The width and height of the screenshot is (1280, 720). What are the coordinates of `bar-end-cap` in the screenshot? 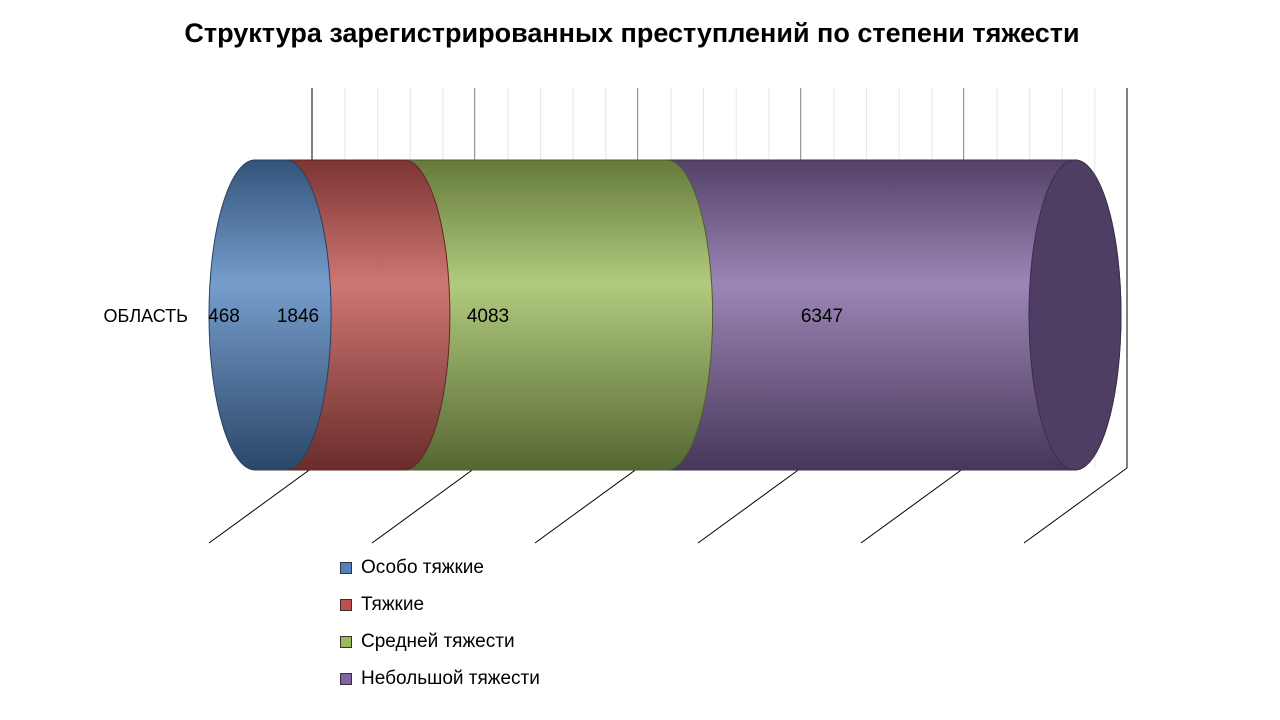 It's located at (1075, 315).